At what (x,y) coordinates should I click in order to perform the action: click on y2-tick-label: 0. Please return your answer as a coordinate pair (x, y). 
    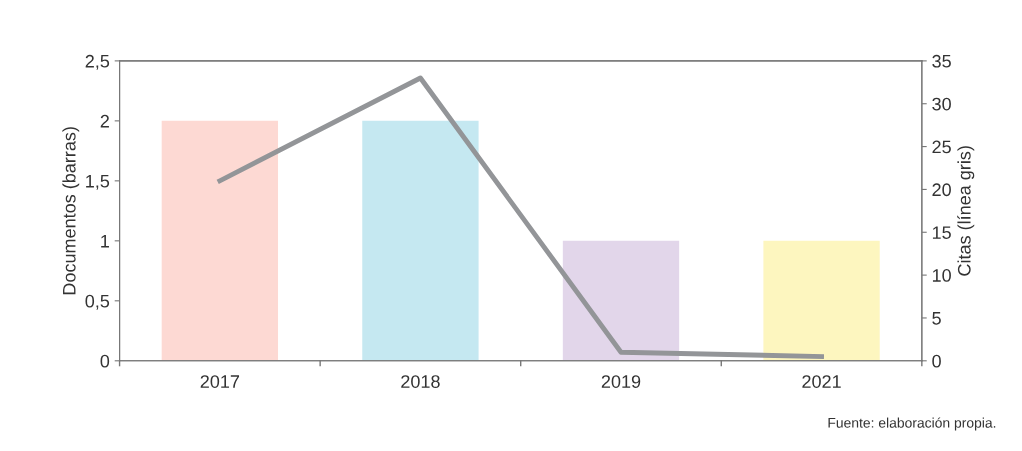
    Looking at the image, I should click on (936, 361).